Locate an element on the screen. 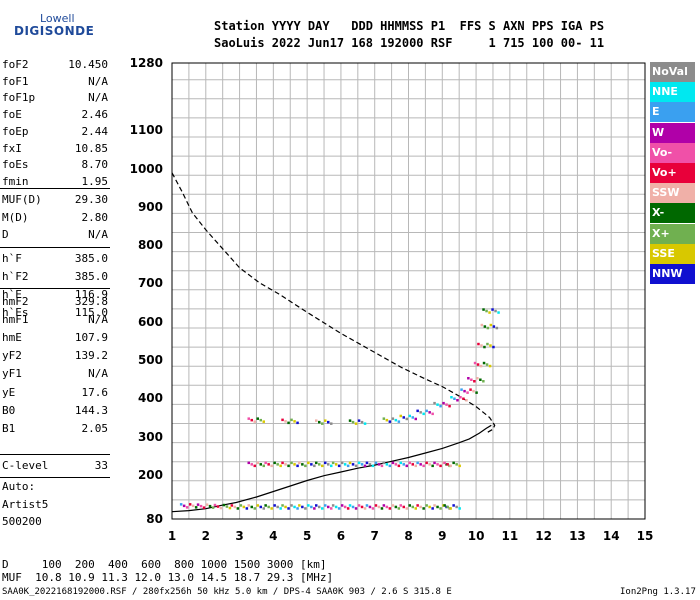 This screenshot has height=600, width=700. y-tick-label: 800 is located at coordinates (150, 245).